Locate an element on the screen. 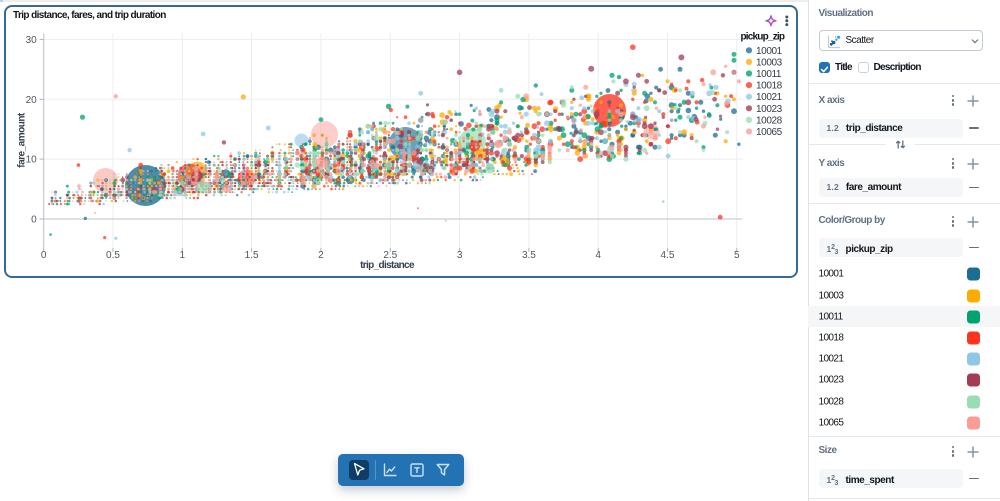  svg-text: 1 is located at coordinates (182, 255).